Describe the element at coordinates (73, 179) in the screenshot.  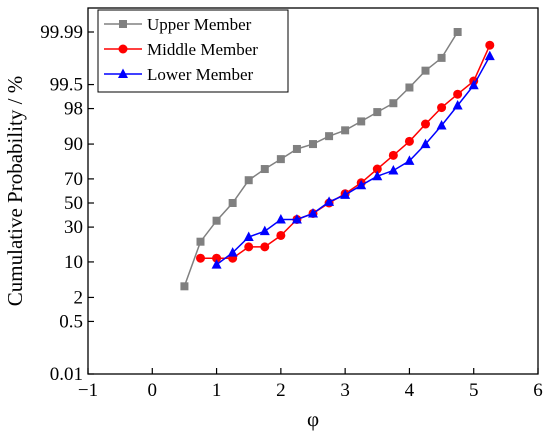
I see `y-tick-label: 70` at that location.